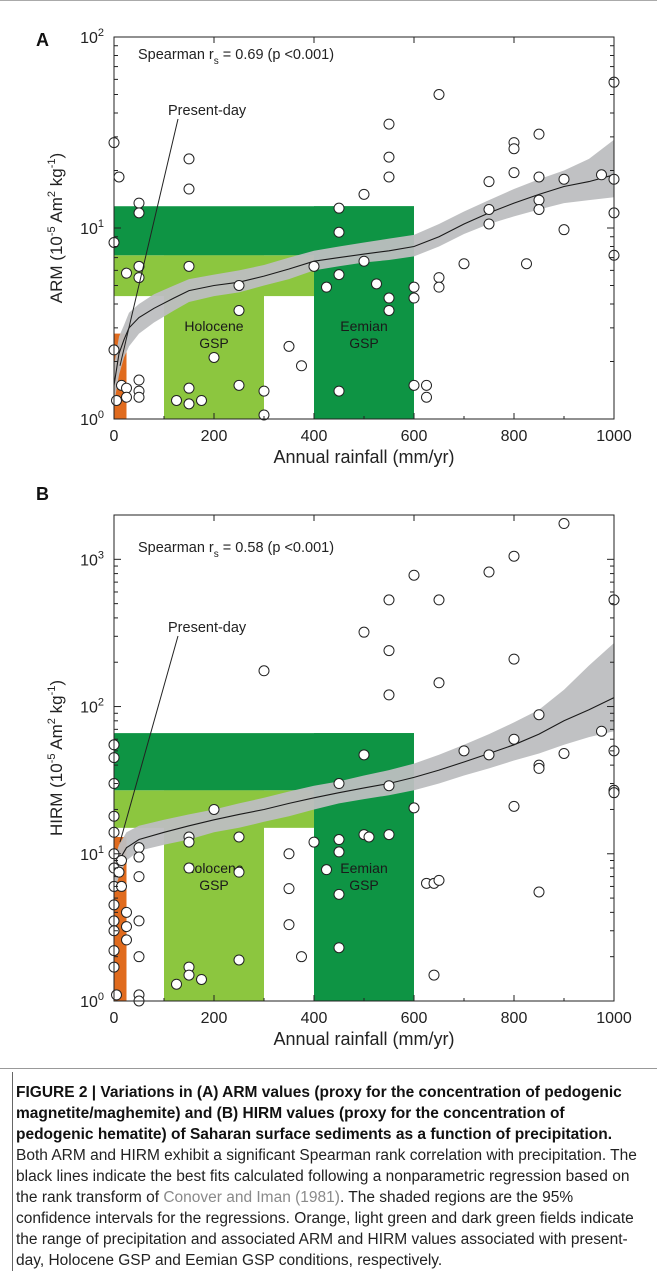 The image size is (657, 1271). I want to click on top-rule, so click(328, 0).